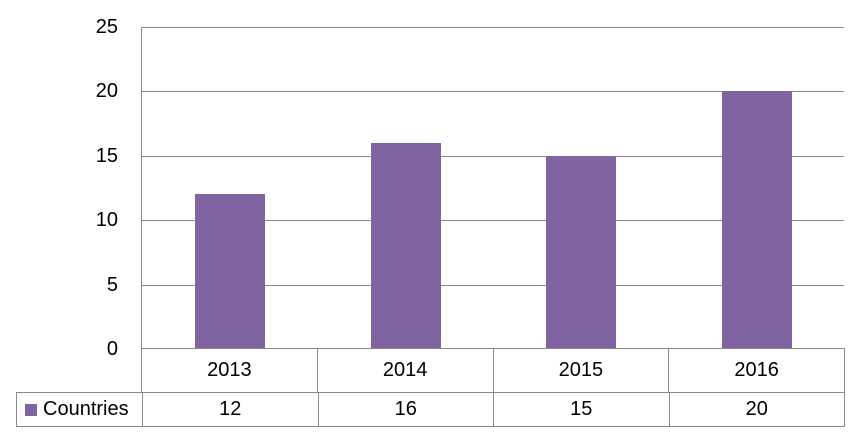  I want to click on legend-cell: Countries, so click(79, 409).